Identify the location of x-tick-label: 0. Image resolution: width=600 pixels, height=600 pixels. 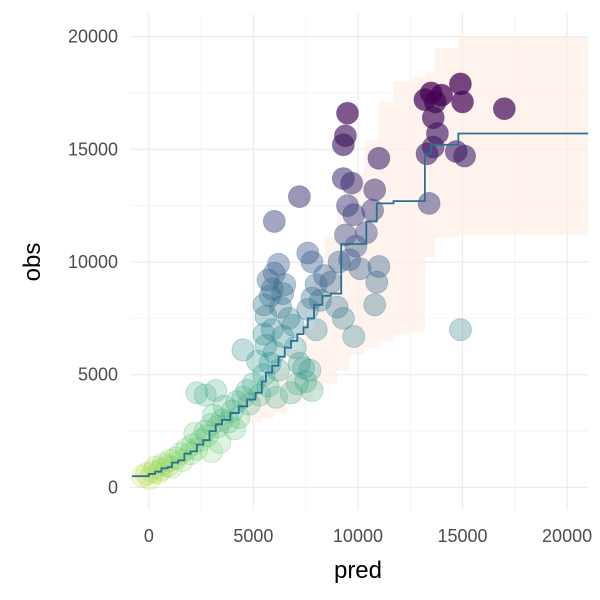
(149, 536).